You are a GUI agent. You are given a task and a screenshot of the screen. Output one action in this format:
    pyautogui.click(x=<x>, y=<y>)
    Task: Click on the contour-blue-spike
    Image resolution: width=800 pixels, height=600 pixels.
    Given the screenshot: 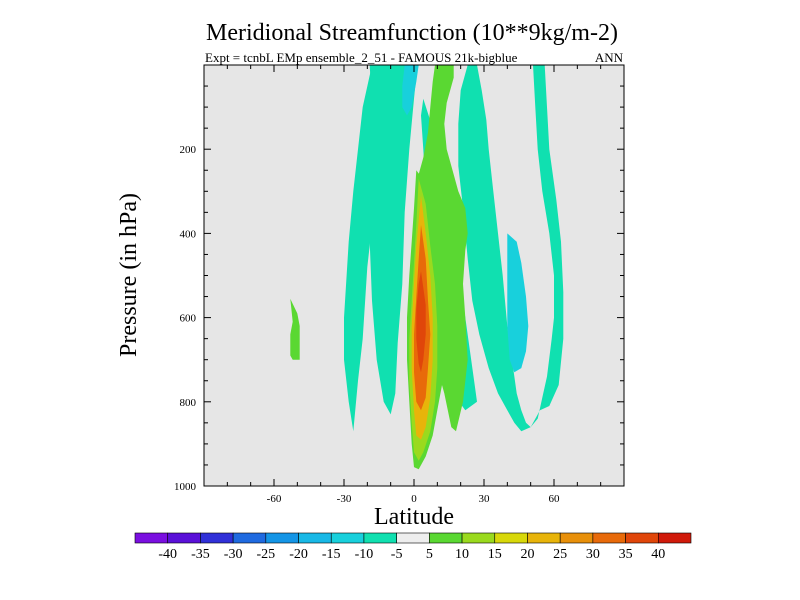 What is the action you would take?
    pyautogui.click(x=410, y=90)
    